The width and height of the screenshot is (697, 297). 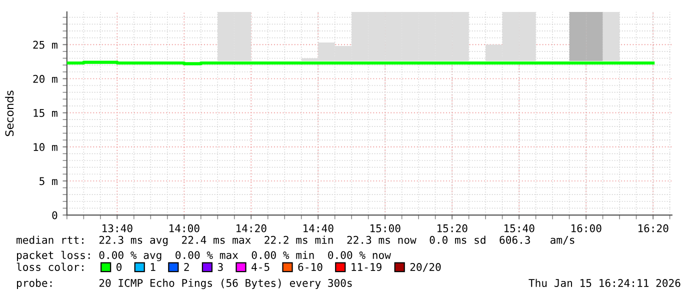 What do you see at coordinates (55, 215) in the screenshot?
I see `y-tick-label: 0` at bounding box center [55, 215].